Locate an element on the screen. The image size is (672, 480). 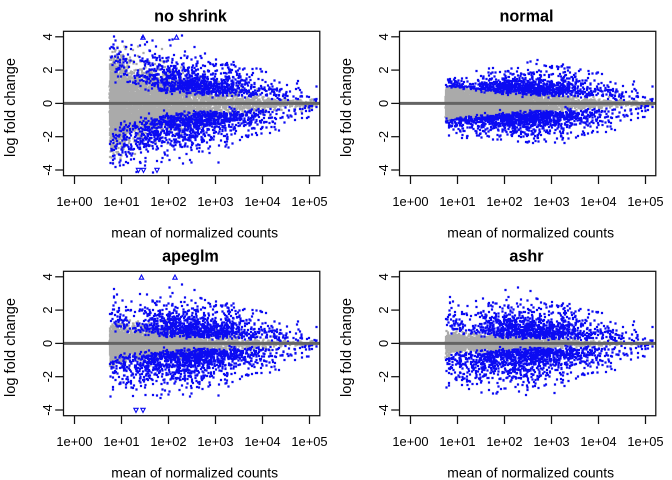
svg-text: ashr is located at coordinates (526, 257).